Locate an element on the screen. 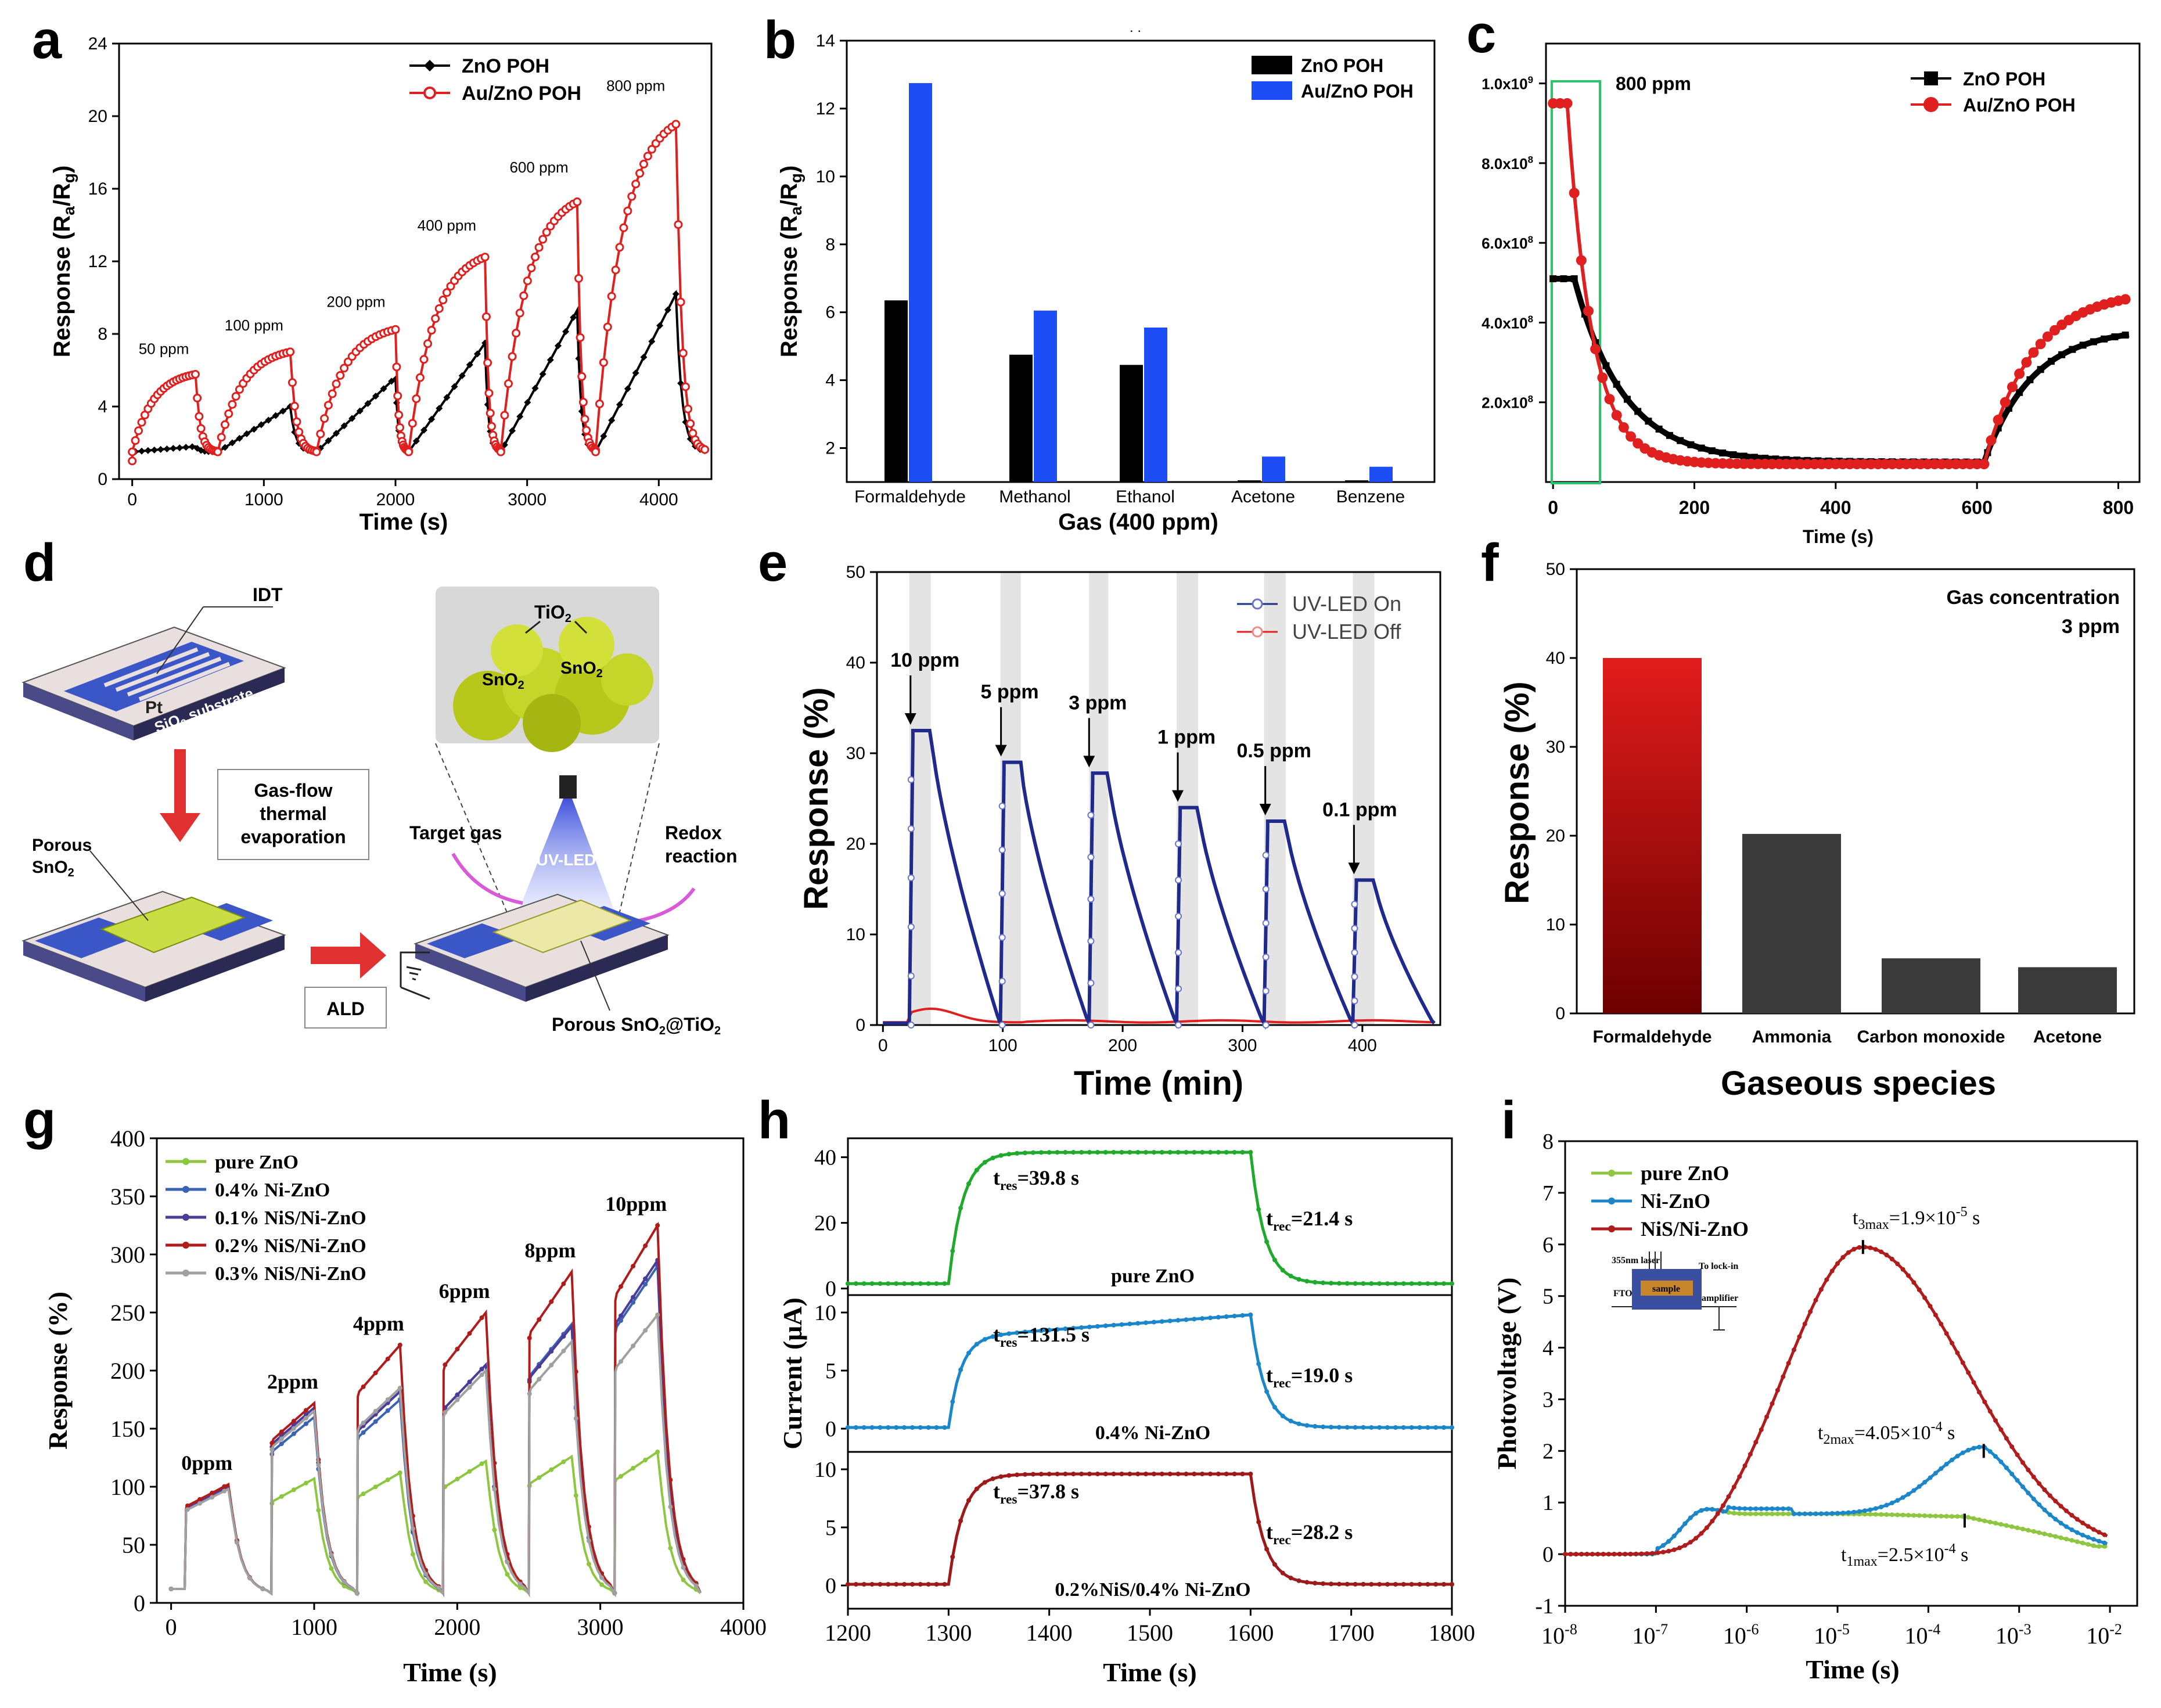 The image size is (2161, 1708). x-tick-label: 300 is located at coordinates (1242, 1045).